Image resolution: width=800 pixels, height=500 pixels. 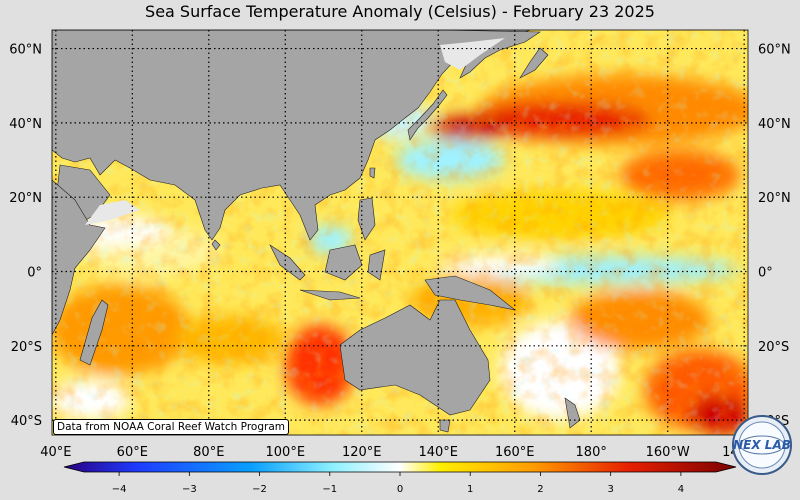 I want to click on logo-text: NEX LAB, so click(x=762, y=445).